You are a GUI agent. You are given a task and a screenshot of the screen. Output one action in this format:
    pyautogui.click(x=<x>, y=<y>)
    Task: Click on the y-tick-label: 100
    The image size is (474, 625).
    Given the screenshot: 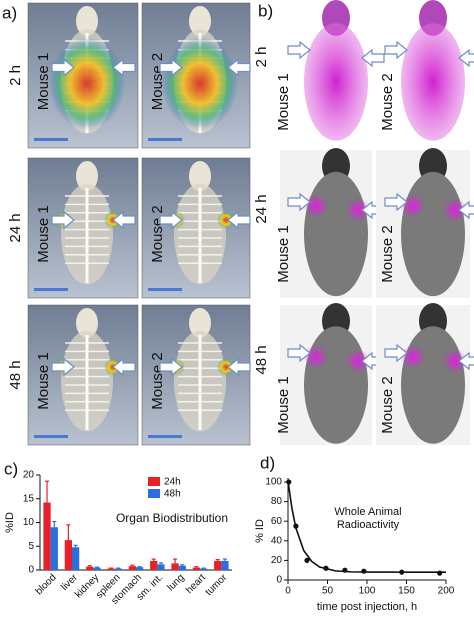 What is the action you would take?
    pyautogui.click(x=273, y=482)
    